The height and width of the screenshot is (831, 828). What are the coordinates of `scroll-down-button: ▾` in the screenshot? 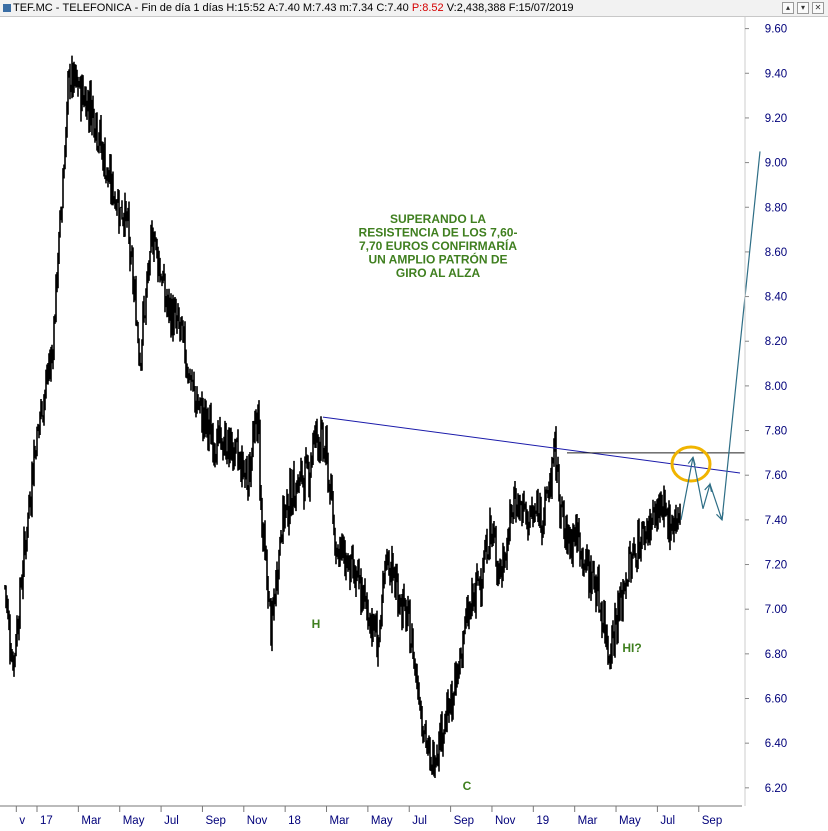 It's located at (803, 8).